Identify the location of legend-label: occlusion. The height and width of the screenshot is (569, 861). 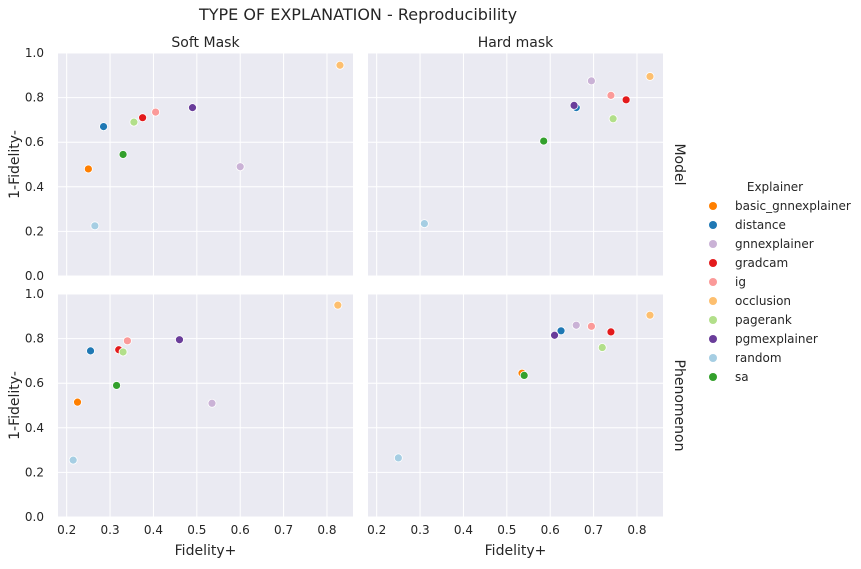
(763, 301).